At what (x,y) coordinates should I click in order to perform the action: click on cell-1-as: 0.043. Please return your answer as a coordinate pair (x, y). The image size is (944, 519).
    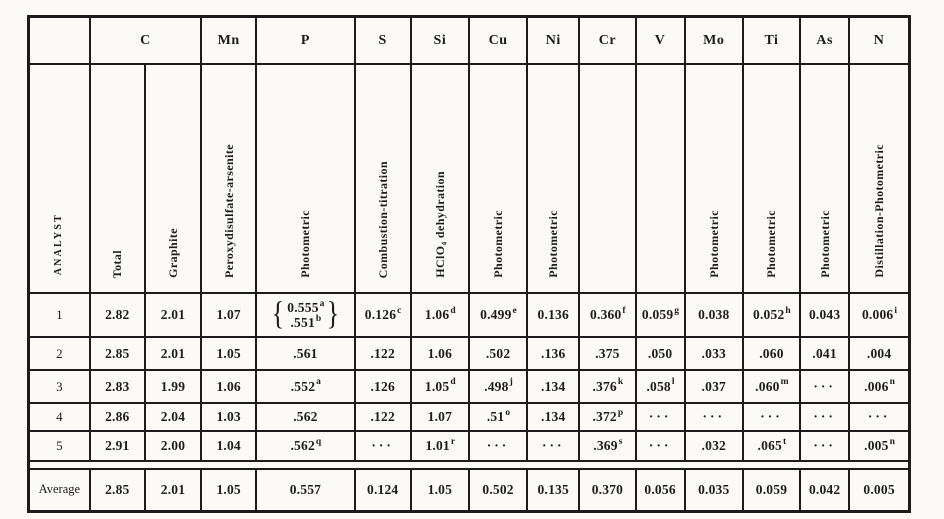
    Looking at the image, I should click on (825, 315).